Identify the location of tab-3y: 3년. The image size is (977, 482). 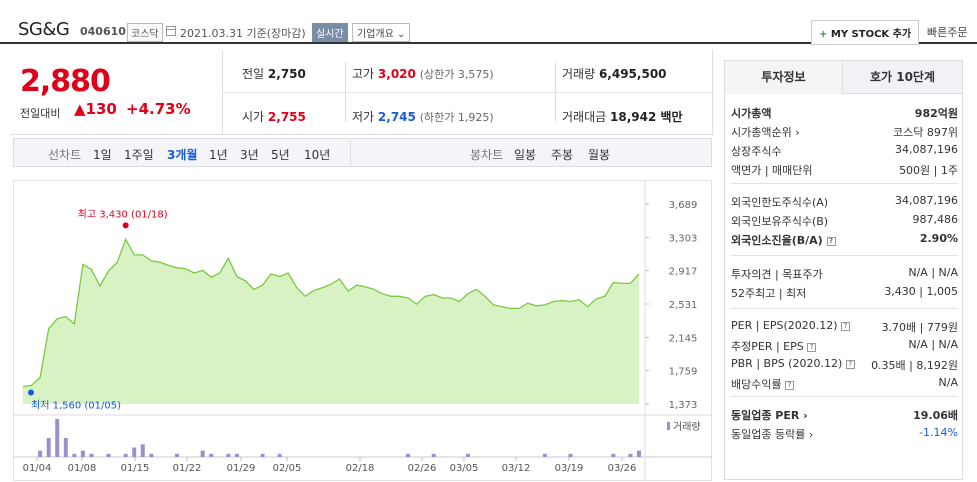
(249, 155).